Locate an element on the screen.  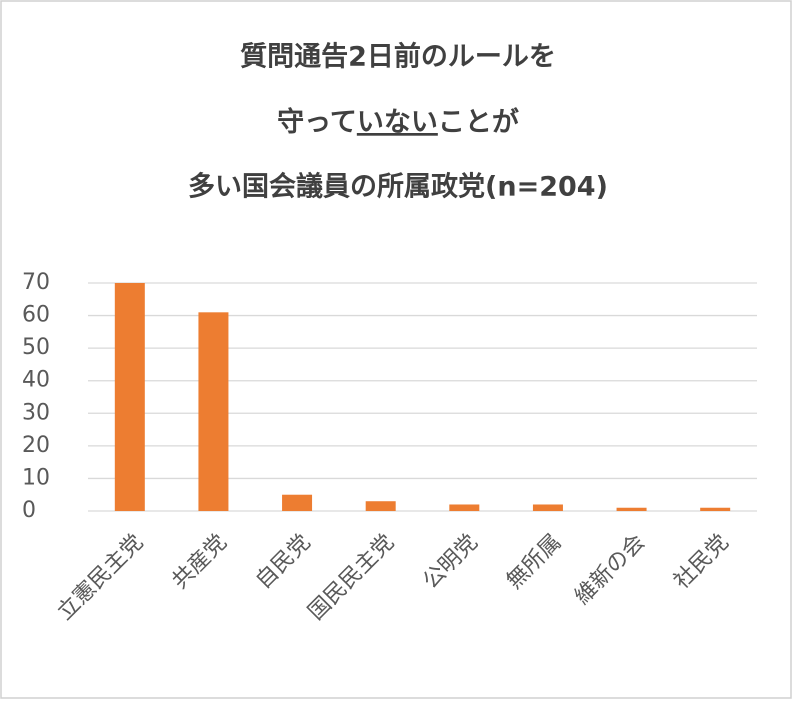
y-tick-label: 20 is located at coordinates (36, 445).